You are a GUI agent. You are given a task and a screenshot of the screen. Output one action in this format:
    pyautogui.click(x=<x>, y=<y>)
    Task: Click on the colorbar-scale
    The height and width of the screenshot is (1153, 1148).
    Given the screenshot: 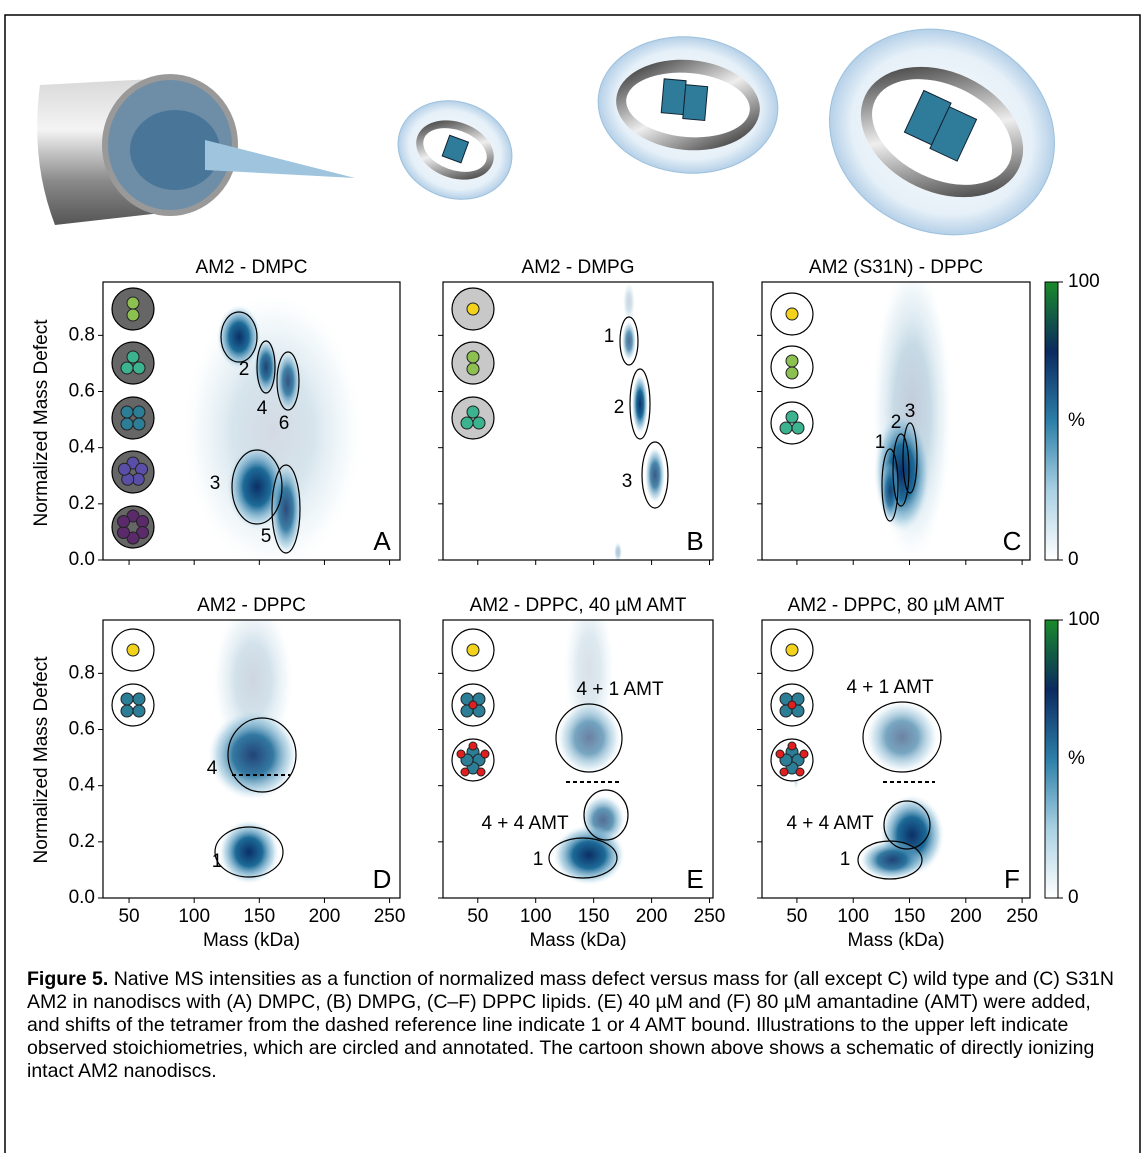 What is the action you would take?
    pyautogui.click(x=1051, y=421)
    